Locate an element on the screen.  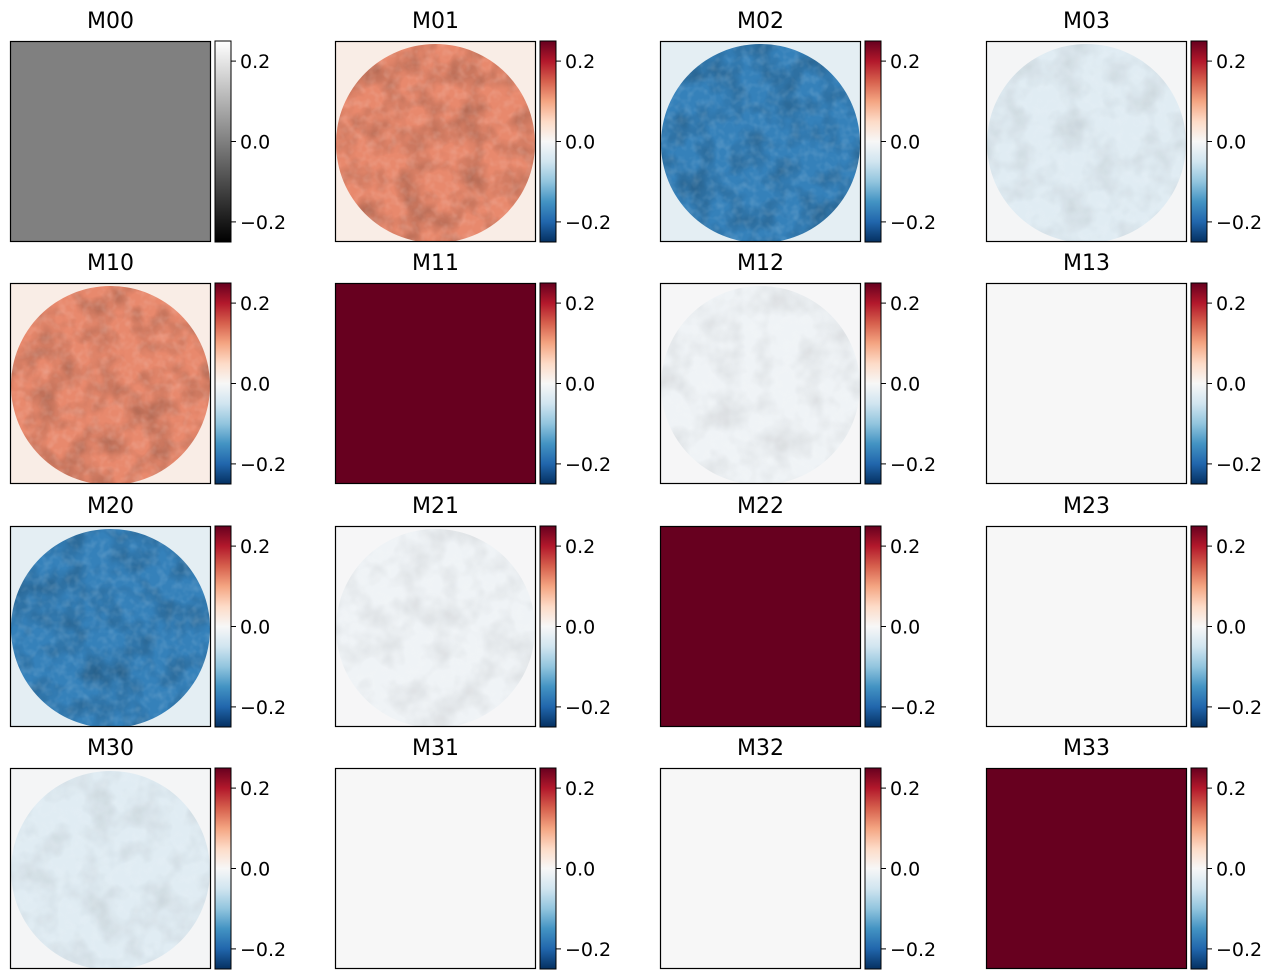
panel-title: M01 is located at coordinates (435, 21).